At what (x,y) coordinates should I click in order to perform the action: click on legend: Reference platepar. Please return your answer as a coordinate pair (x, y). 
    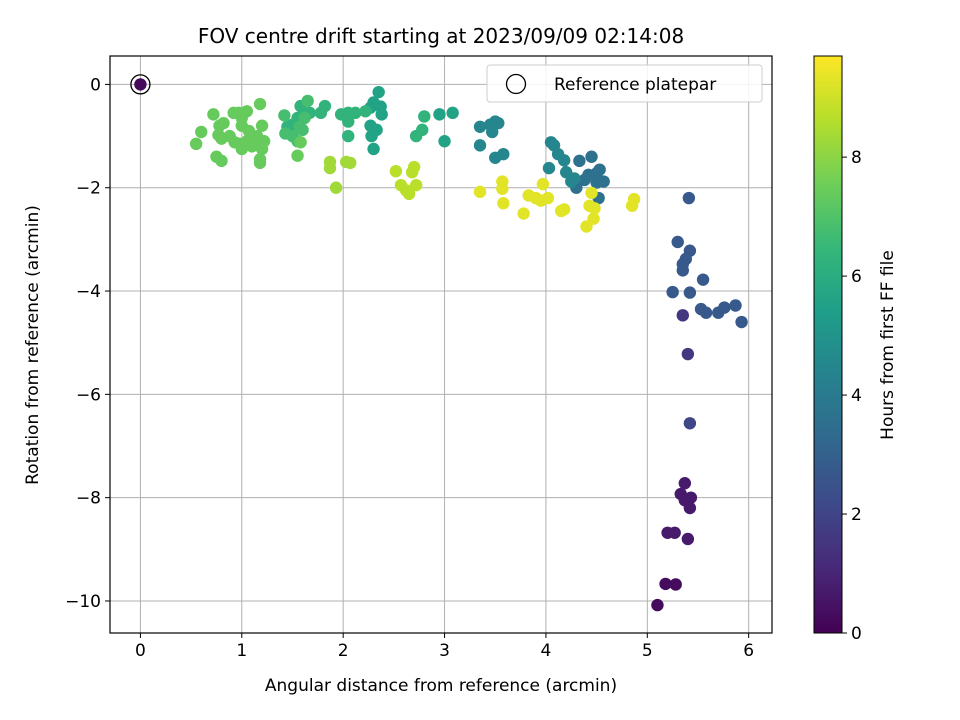
    Looking at the image, I should click on (624, 83).